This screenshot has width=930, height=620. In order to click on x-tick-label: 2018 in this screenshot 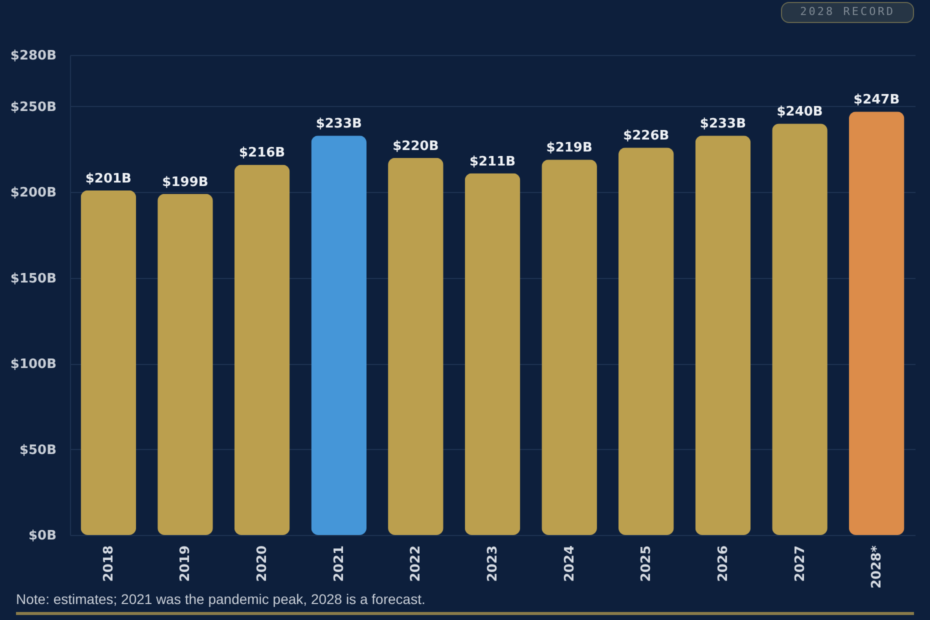, I will do `click(108, 564)`.